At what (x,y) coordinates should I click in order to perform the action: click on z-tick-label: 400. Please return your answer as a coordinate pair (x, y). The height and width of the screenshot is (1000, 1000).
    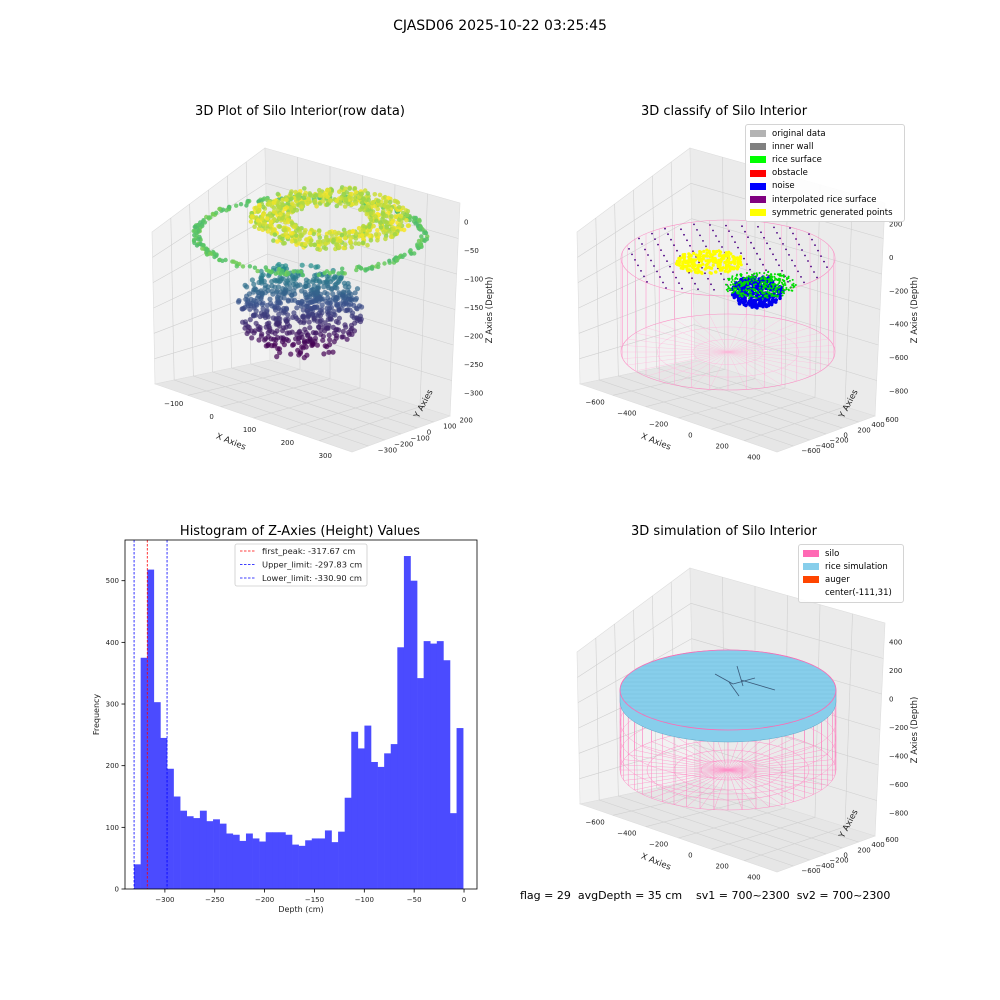
    Looking at the image, I should click on (895, 642).